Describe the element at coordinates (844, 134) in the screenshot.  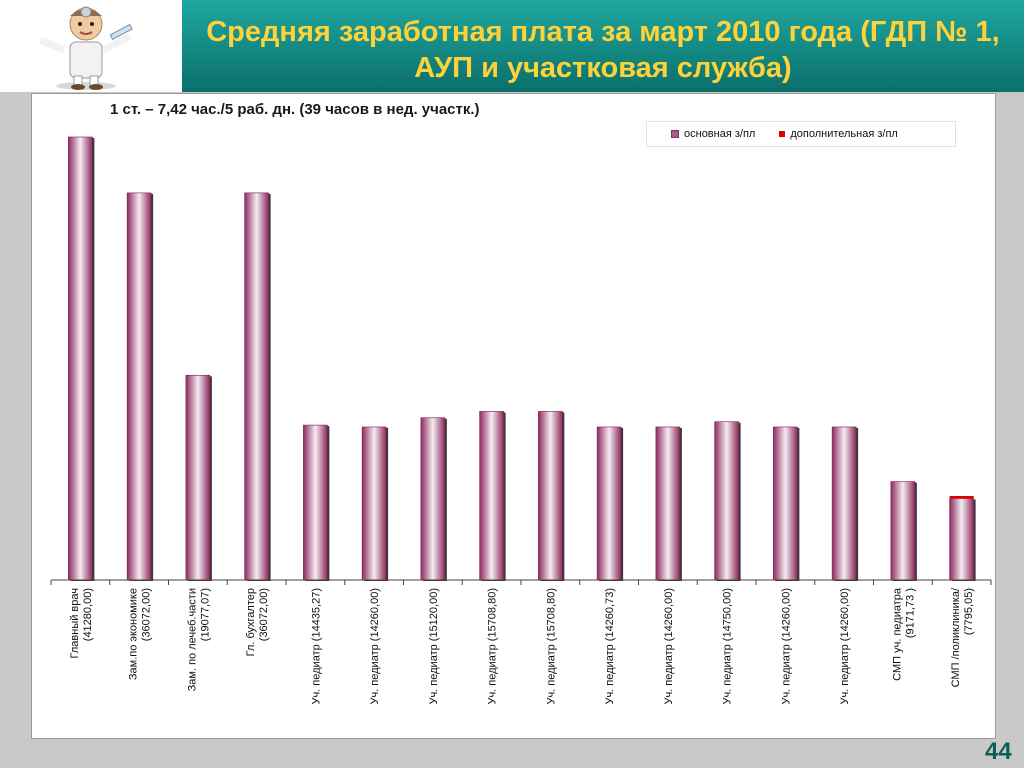
I see `legend-label-extra: дополнительная з/пл` at that location.